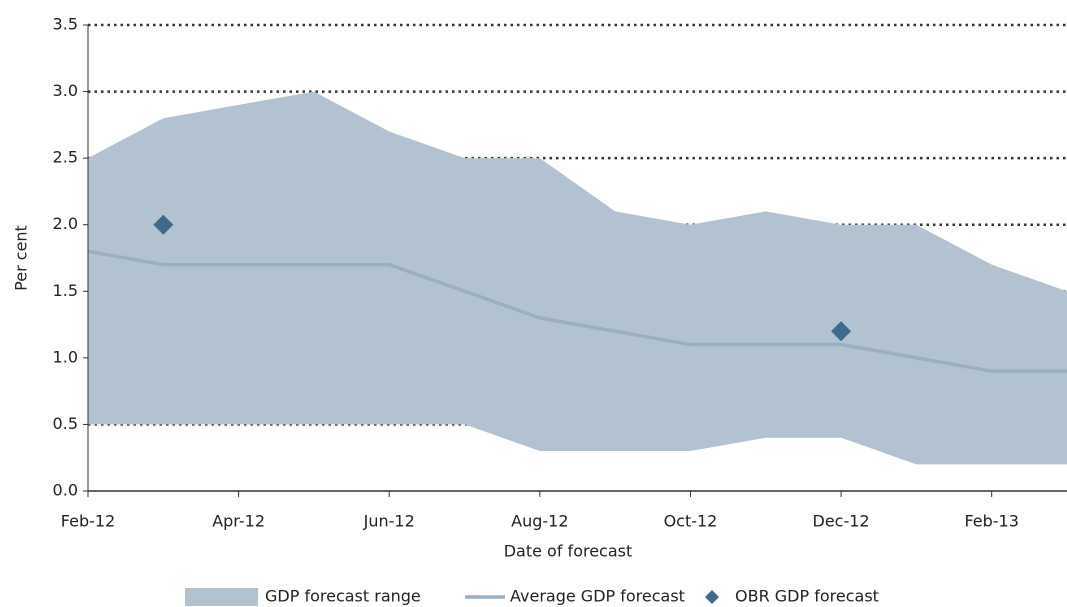  I want to click on y-tick-label: 2.5, so click(65, 157).